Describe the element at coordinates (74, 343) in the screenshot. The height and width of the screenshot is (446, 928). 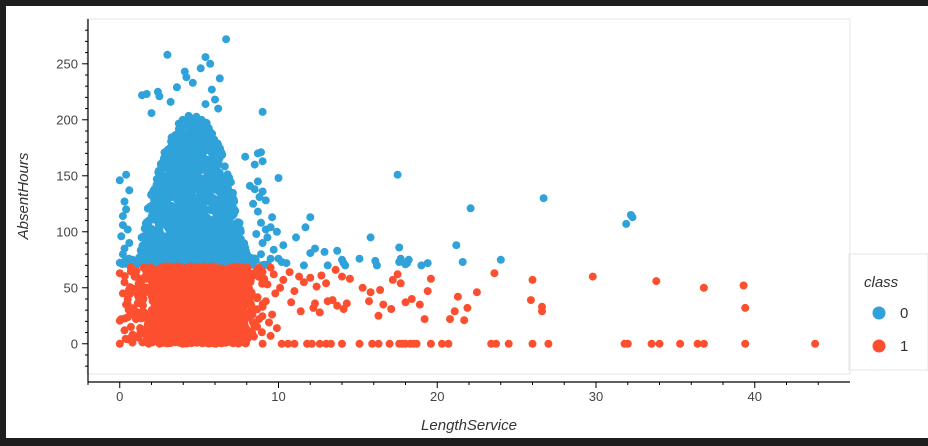
I see `y-tick-label: 0` at that location.